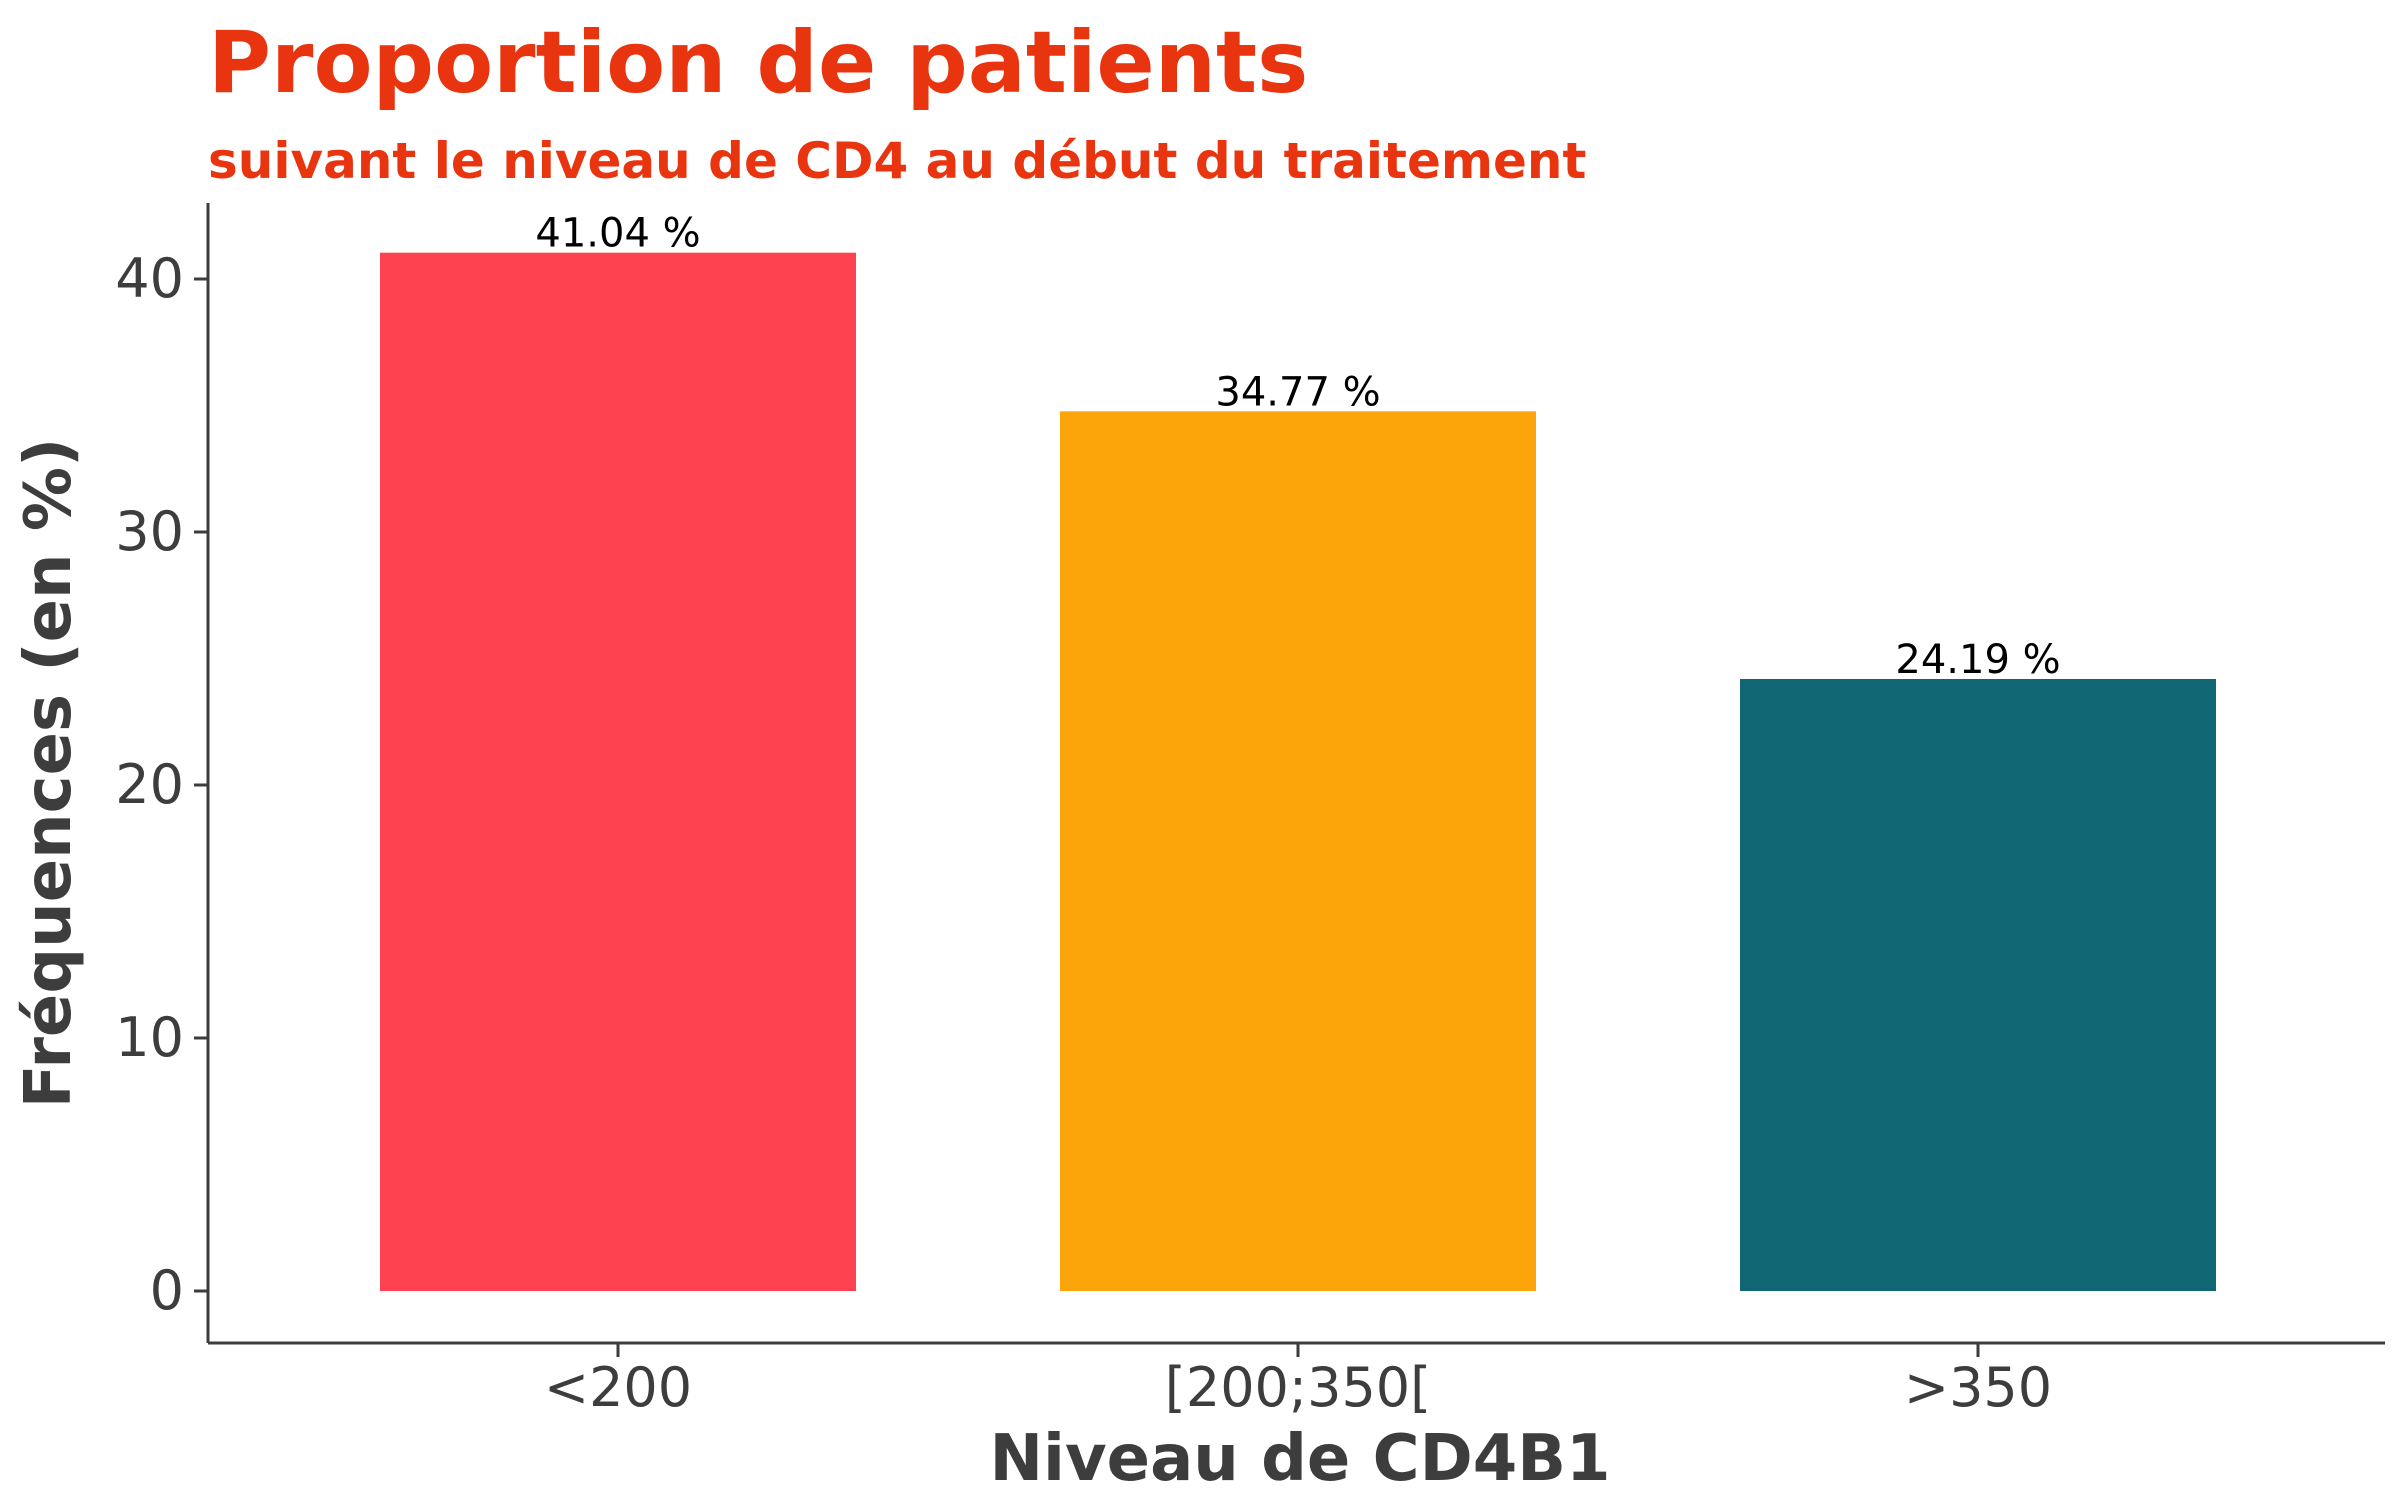 This screenshot has width=2400, height=1500. I want to click on chart-title: Proportion de patients, so click(758, 63).